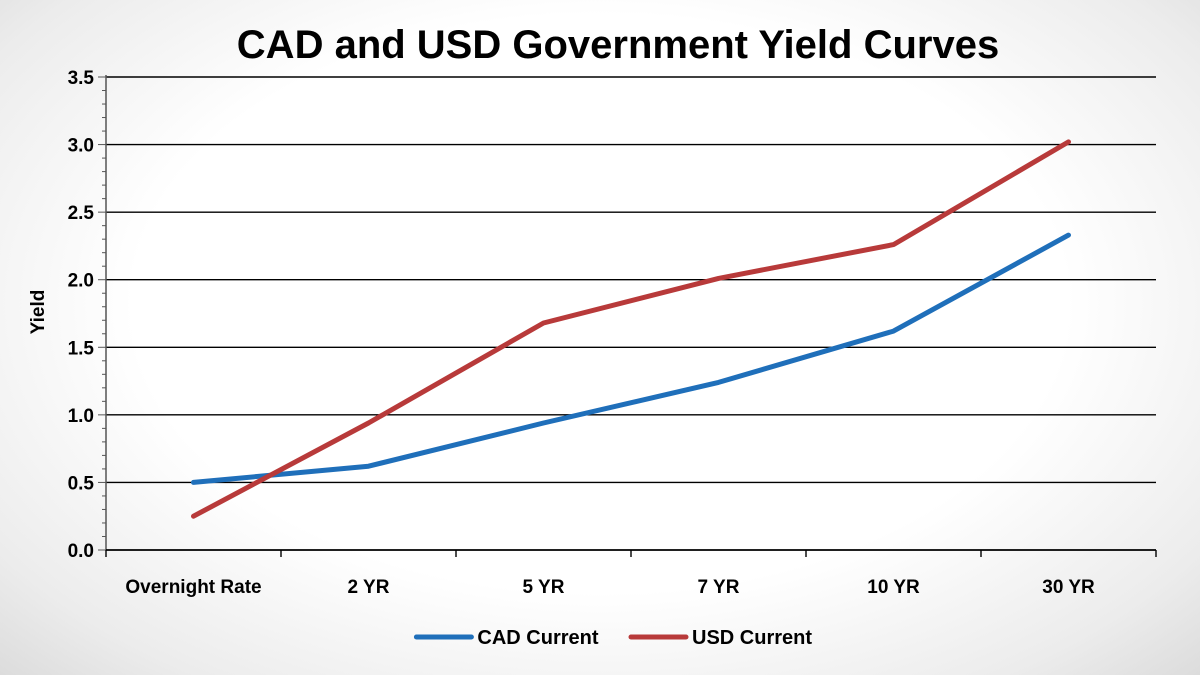 The image size is (1200, 675). Describe the element at coordinates (81, 348) in the screenshot. I see `y-tick-label: 1.5` at that location.